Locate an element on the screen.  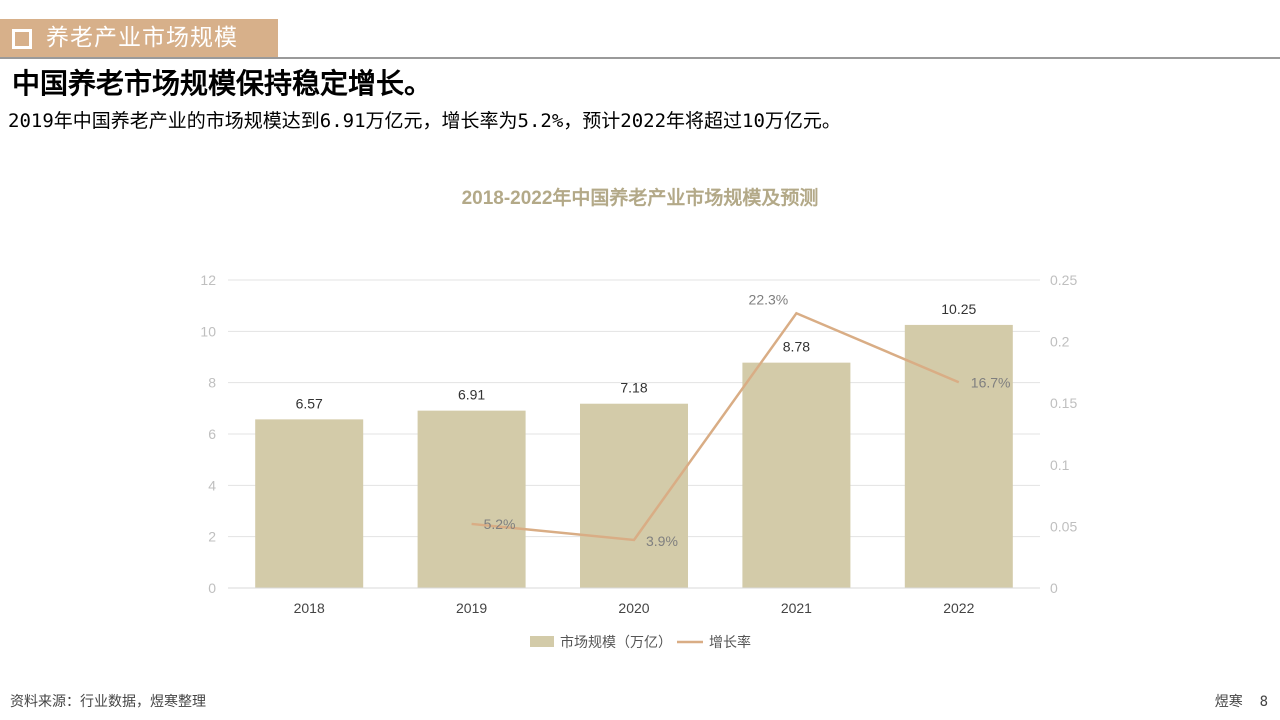
chart-growth-line is located at coordinates (715, 426).